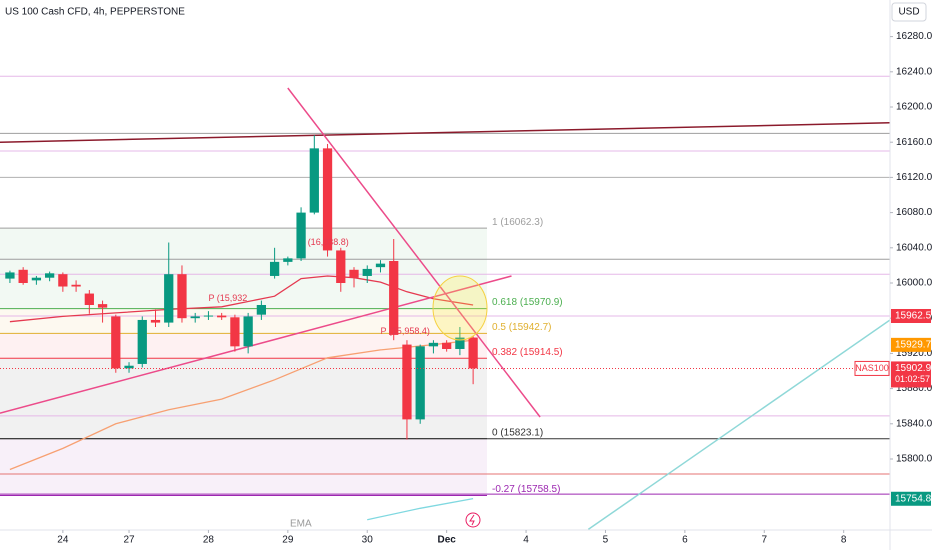  Describe the element at coordinates (446, 540) in the screenshot. I see `x-tick-label: Dec` at that location.